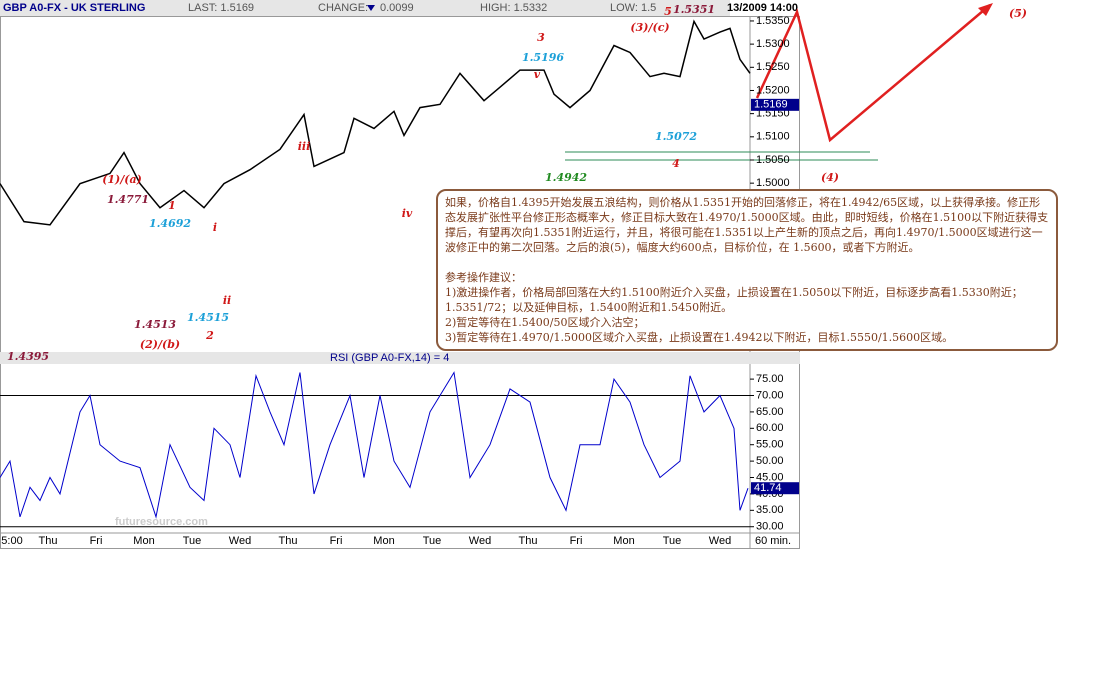  Describe the element at coordinates (537, 74) in the screenshot. I see `wave-annotation: v` at that location.